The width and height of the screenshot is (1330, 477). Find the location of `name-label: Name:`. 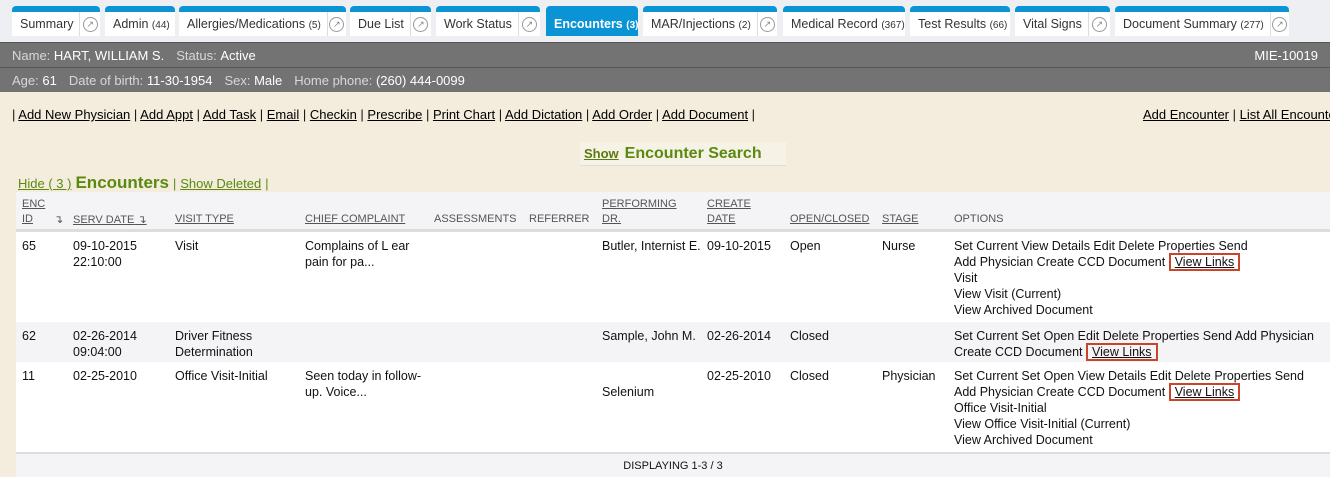

name-label: Name: is located at coordinates (31, 55).